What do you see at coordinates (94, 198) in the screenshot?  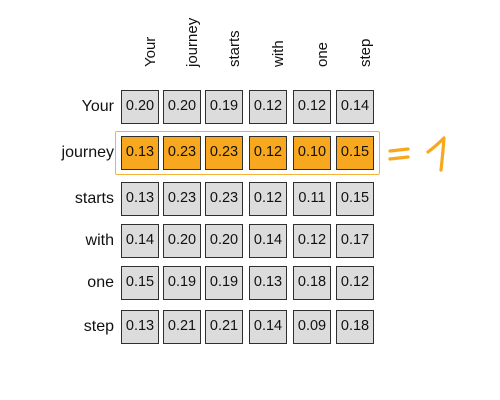 I see `row-label-starts: starts` at bounding box center [94, 198].